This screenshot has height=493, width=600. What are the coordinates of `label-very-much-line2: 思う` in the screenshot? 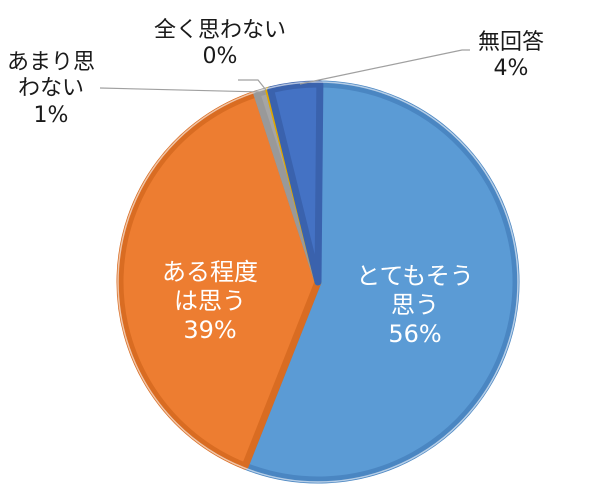 It's located at (415, 304).